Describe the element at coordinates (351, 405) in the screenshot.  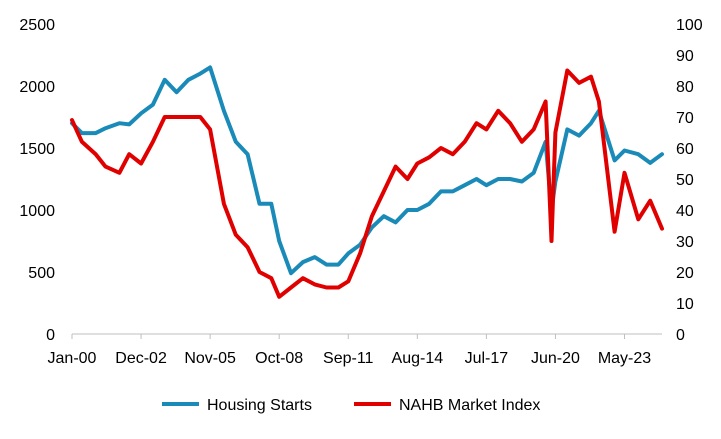
I see `legend: Housing Starts NAHB Market Index` at that location.